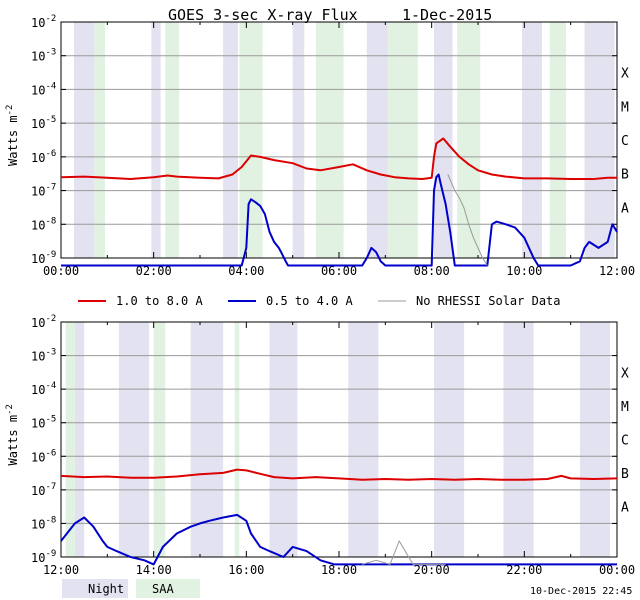  Describe the element at coordinates (246, 570) in the screenshot. I see `x-tick-label: 16:00` at that location.